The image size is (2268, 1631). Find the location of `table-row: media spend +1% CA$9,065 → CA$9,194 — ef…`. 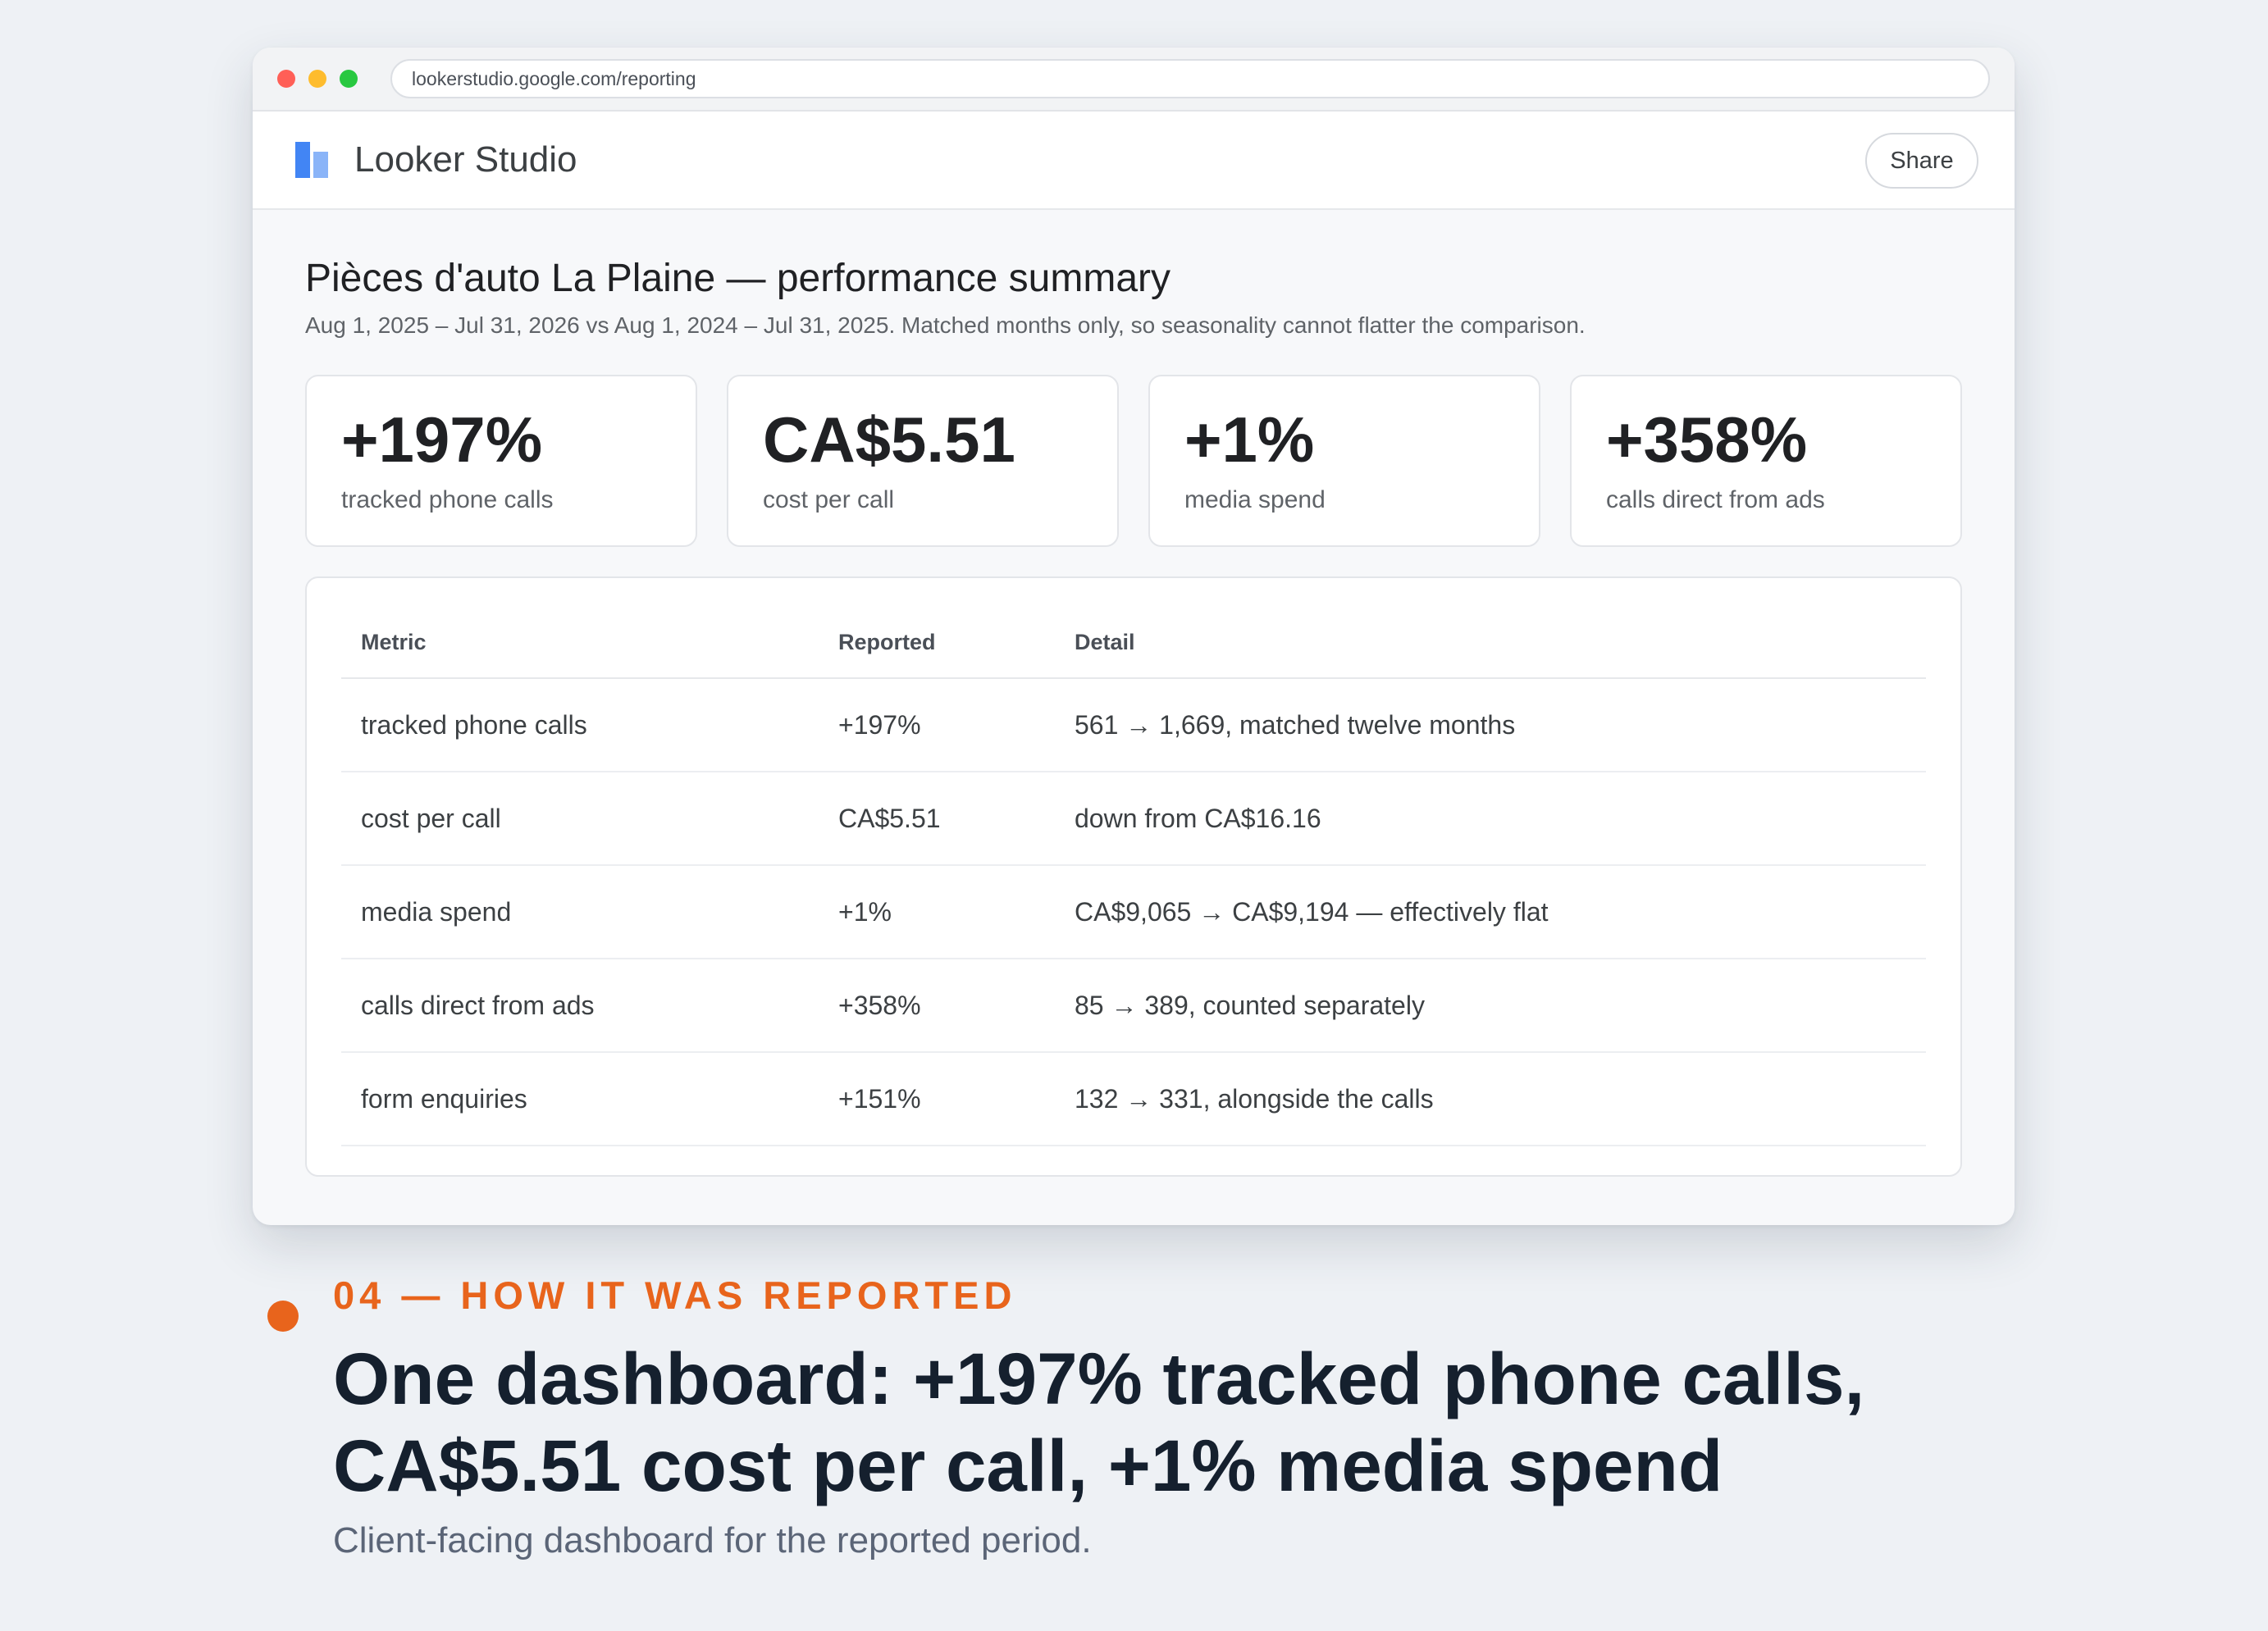

table-row: media spend +1% CA$9,065 → CA$9,194 — ef… is located at coordinates (1134, 912).